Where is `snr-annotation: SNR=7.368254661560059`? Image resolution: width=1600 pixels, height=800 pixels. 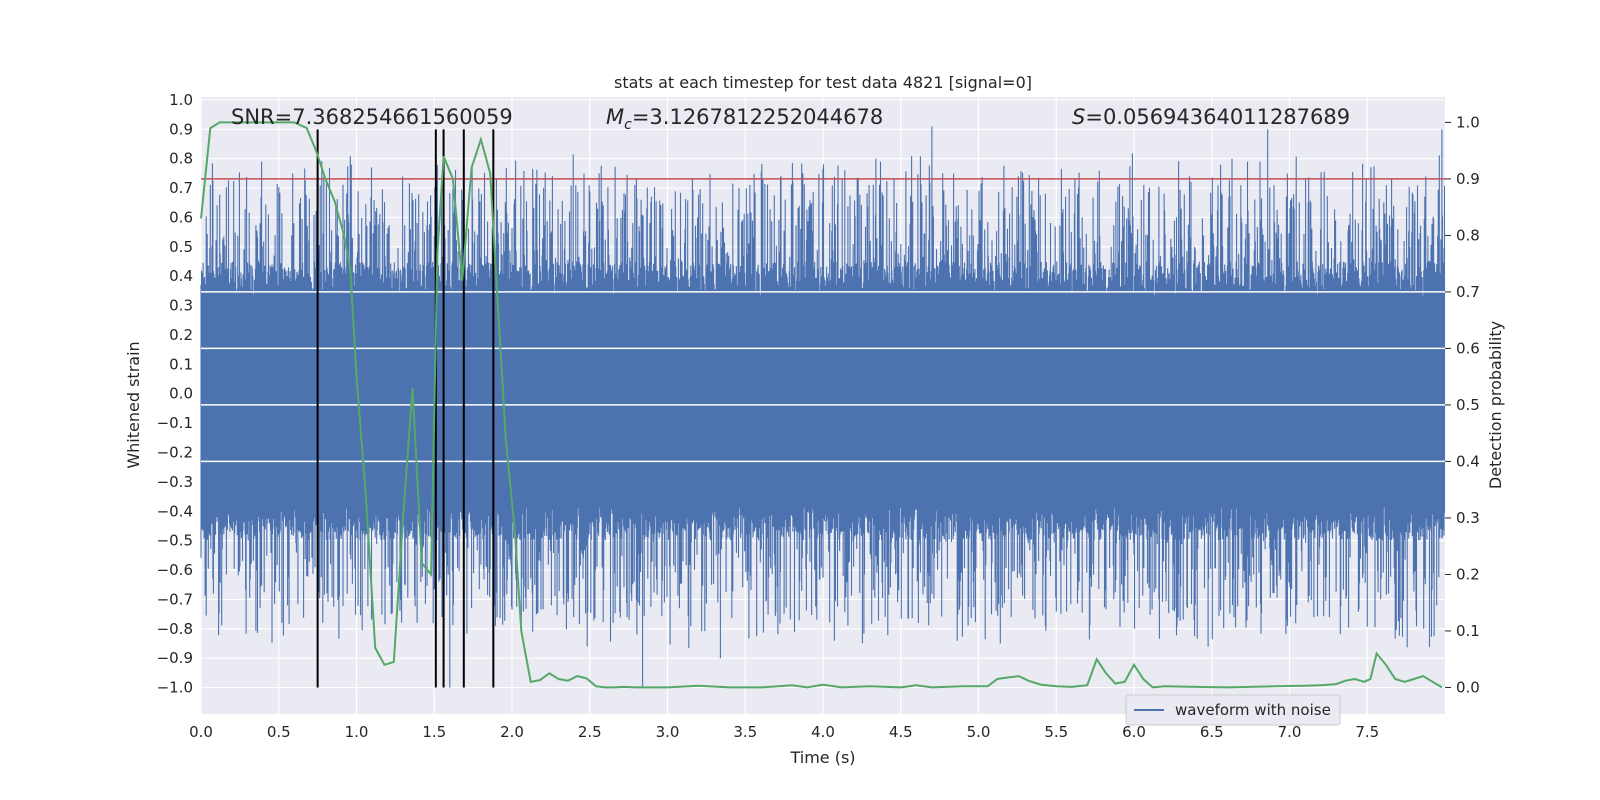
snr-annotation: SNR=7.368254661560059 is located at coordinates (372, 117).